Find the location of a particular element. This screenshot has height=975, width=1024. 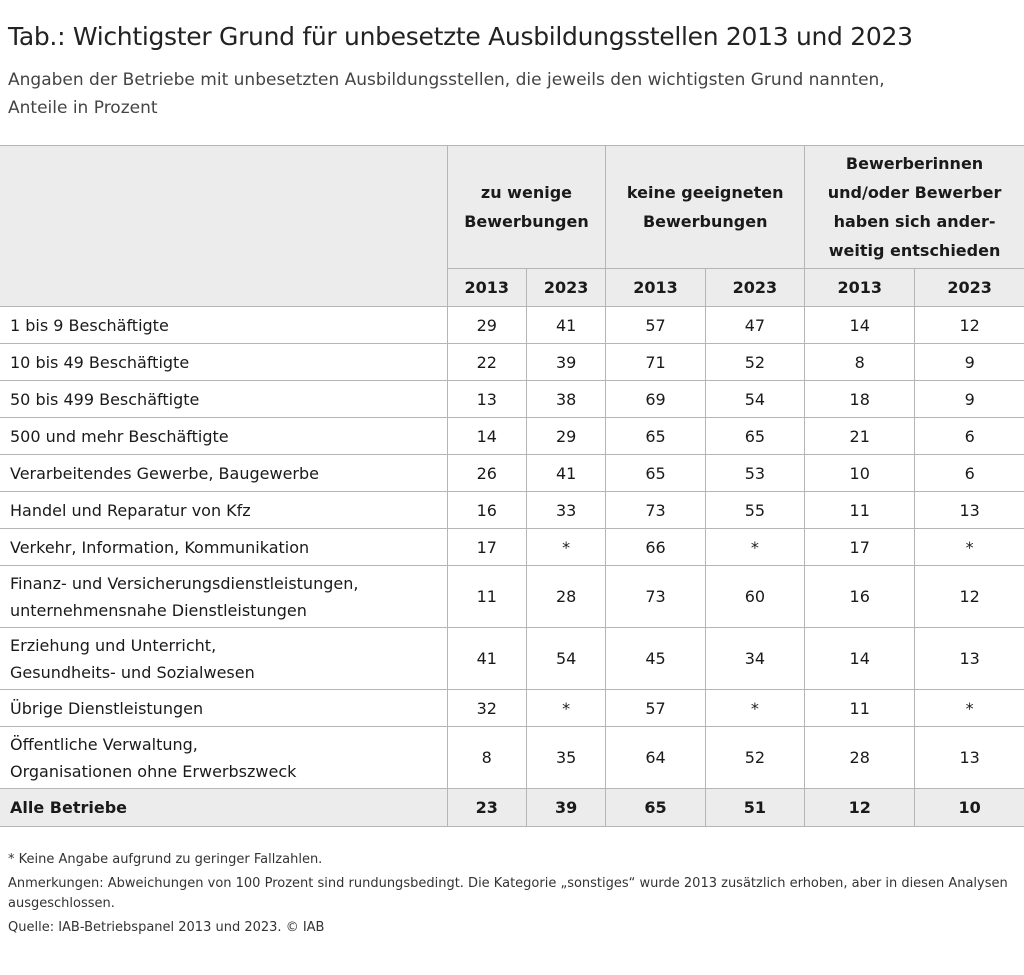

row-label: Verkehr, Information, Kommunikation is located at coordinates (224, 547).